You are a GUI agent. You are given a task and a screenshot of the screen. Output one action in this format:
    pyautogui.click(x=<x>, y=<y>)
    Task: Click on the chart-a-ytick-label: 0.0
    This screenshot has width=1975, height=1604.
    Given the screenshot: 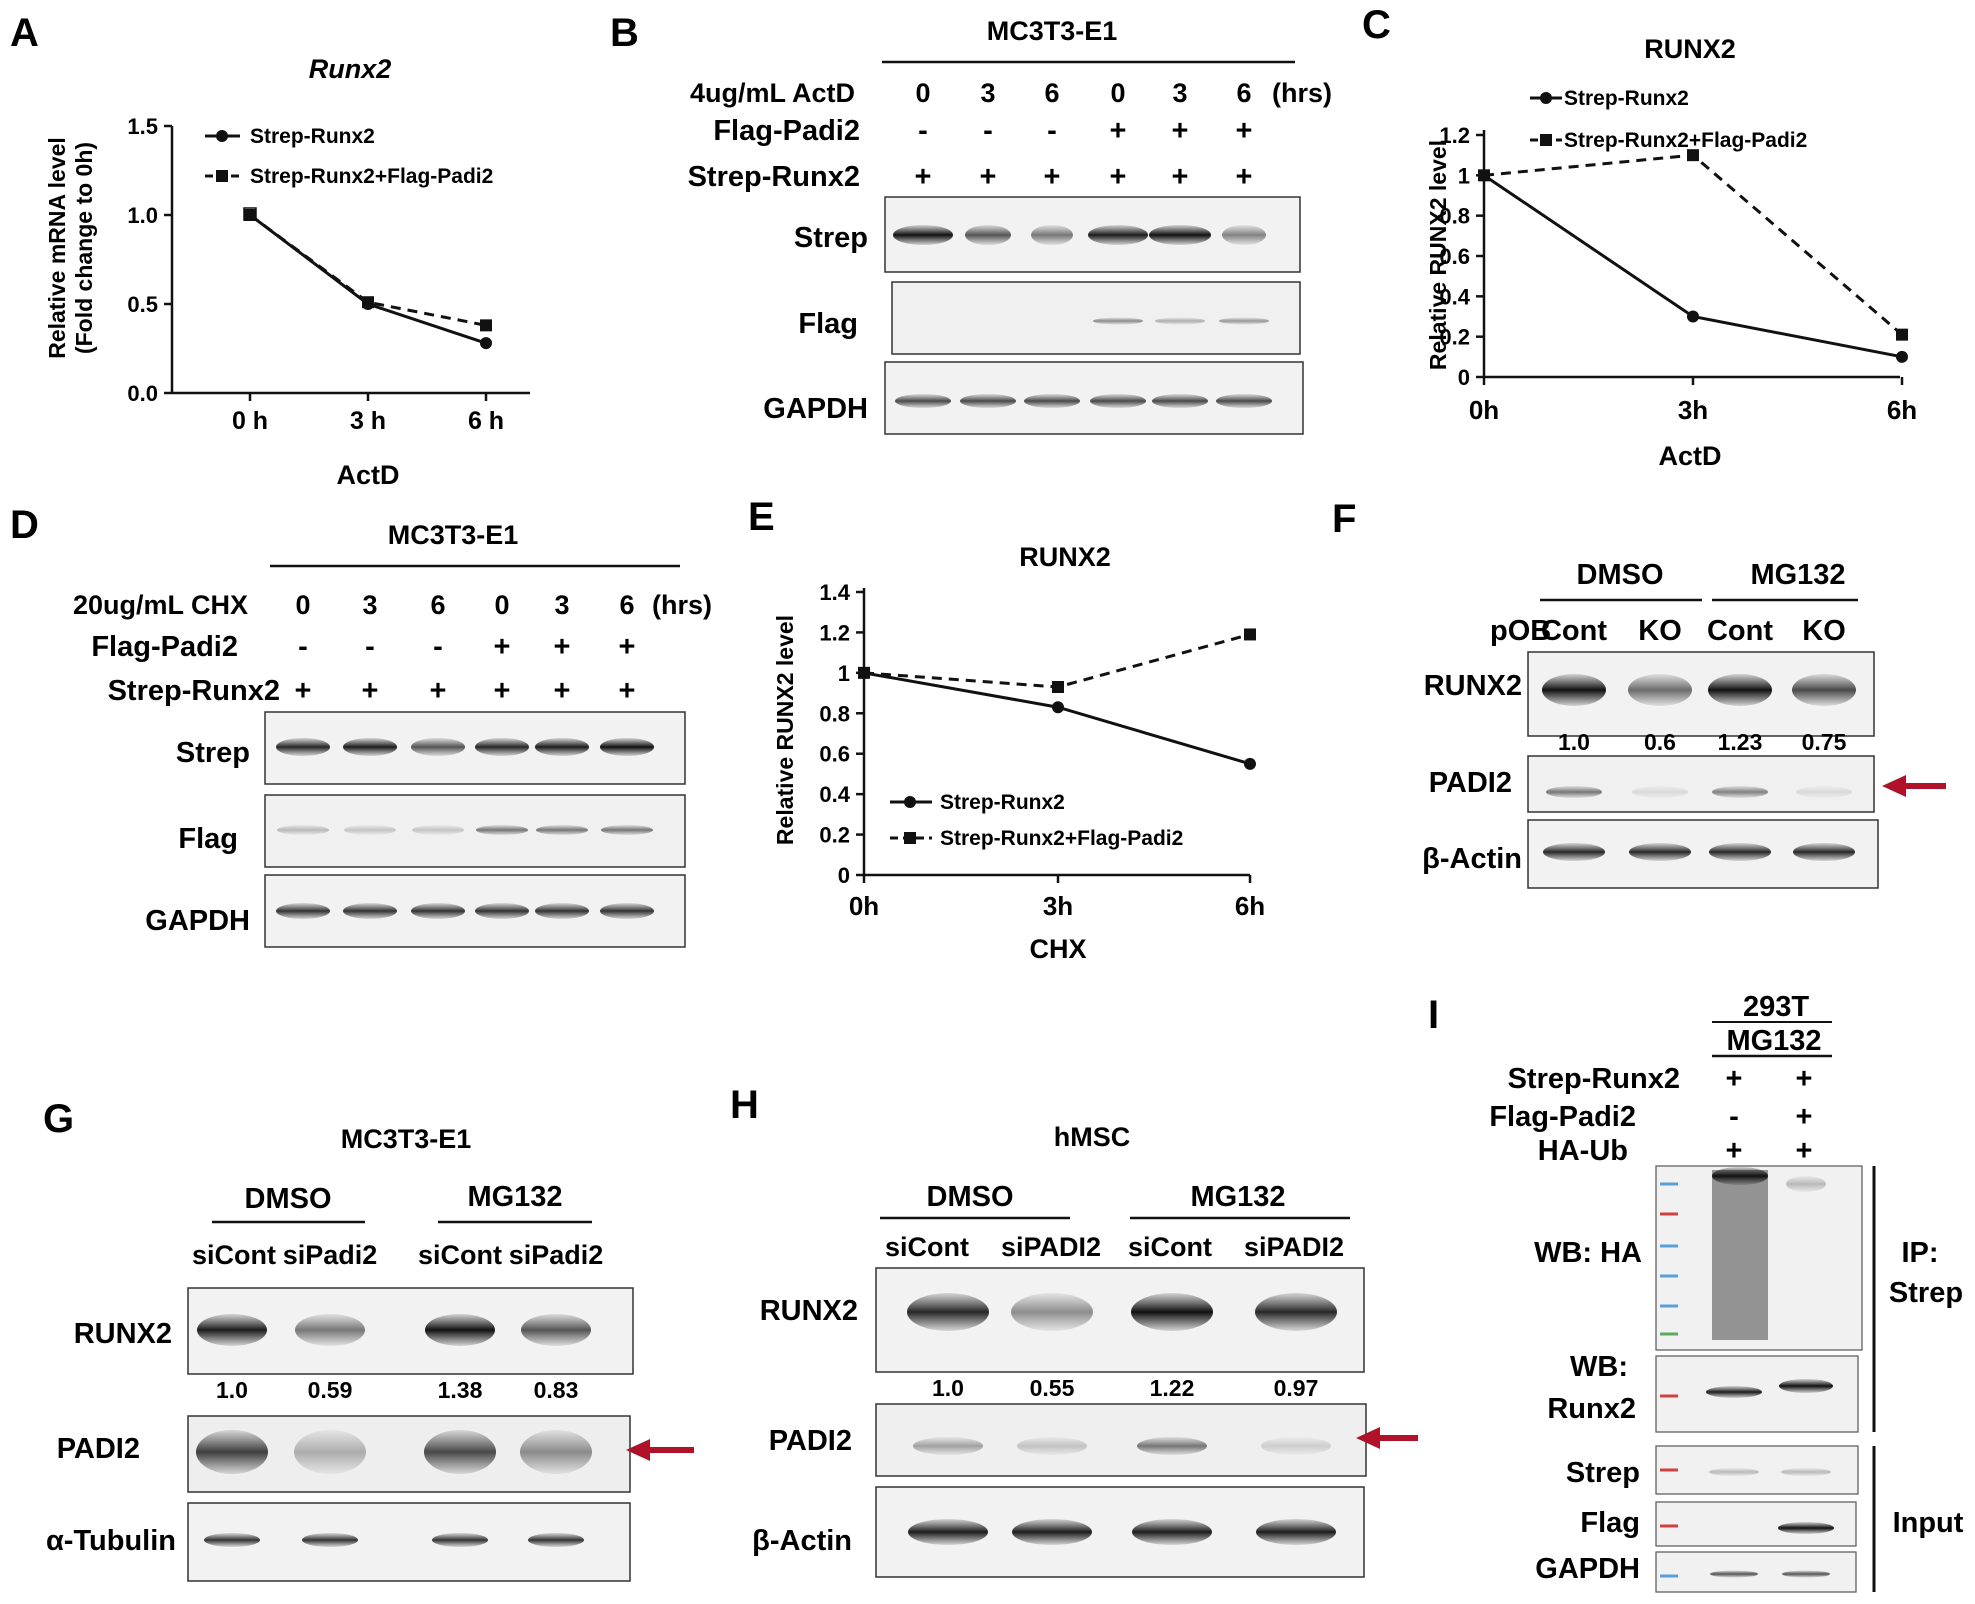 What is the action you would take?
    pyautogui.click(x=142, y=393)
    